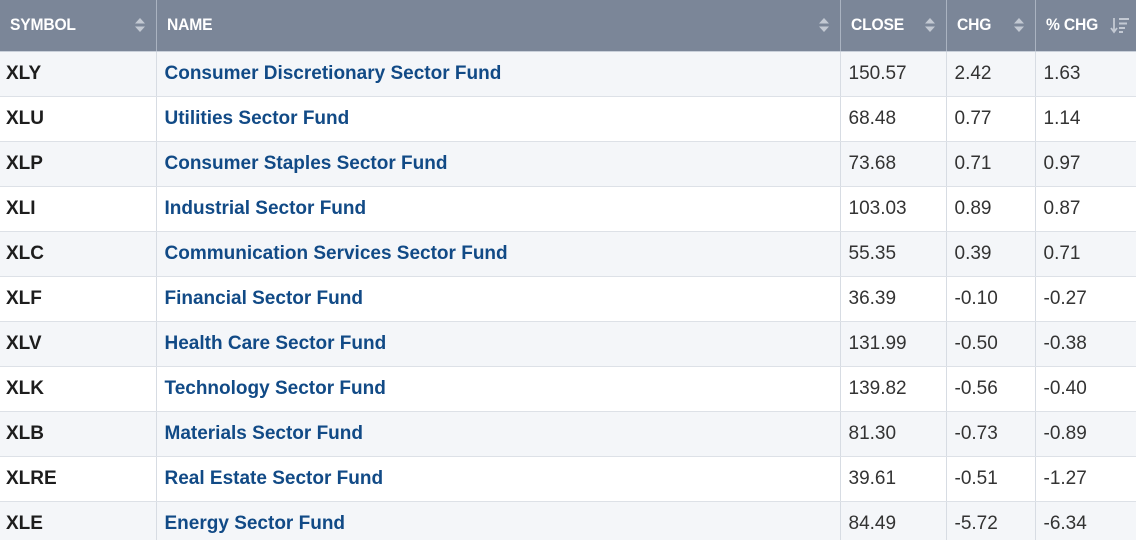 Image resolution: width=1136 pixels, height=540 pixels. Describe the element at coordinates (973, 25) in the screenshot. I see `column-header-label: CHG` at that location.